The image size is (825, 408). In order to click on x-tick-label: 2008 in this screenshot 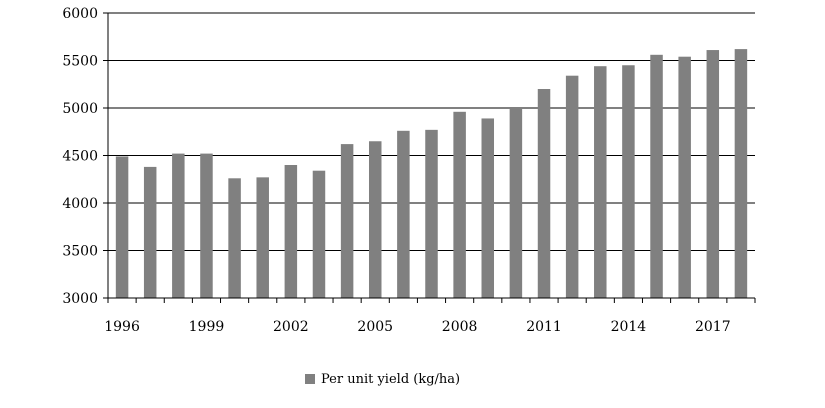, I will do `click(460, 327)`.